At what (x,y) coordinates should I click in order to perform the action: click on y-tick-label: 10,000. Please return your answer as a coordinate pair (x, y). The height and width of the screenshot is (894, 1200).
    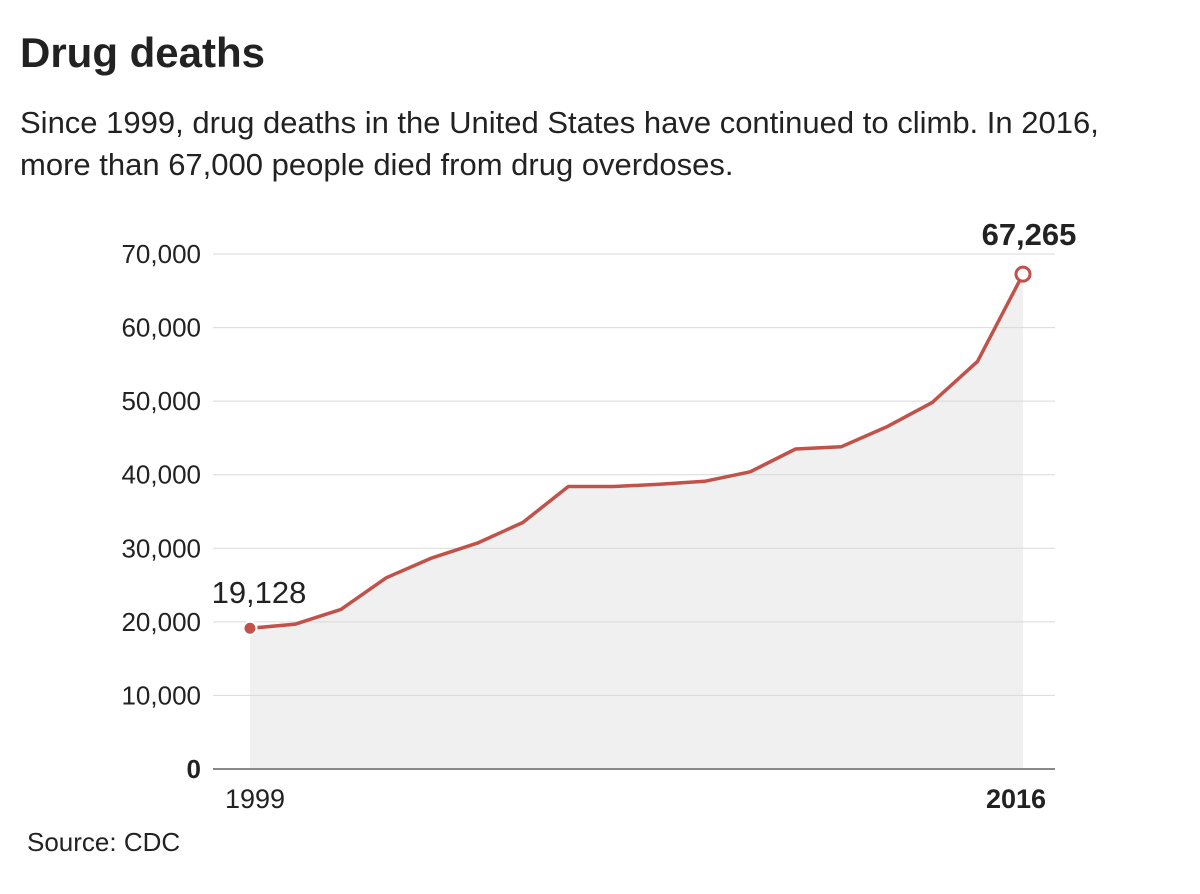
    Looking at the image, I should click on (161, 695).